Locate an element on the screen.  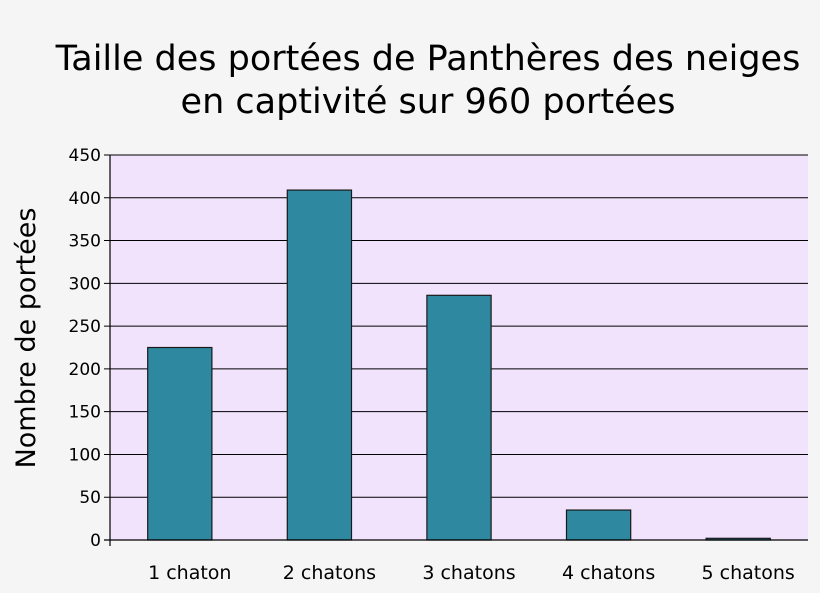
y-tick-label: 350 is located at coordinates (85, 242).